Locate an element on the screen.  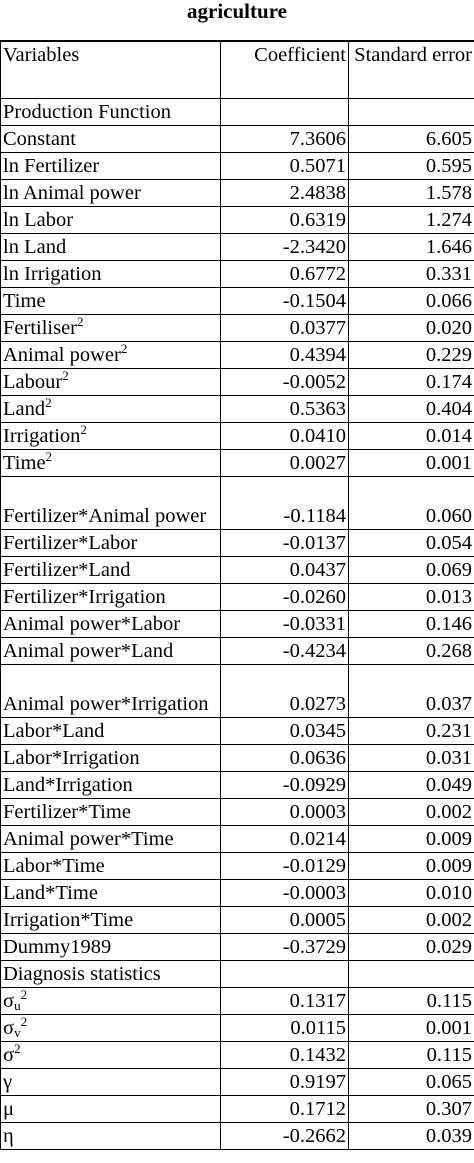
header-variables: Variables is located at coordinates (110, 69).